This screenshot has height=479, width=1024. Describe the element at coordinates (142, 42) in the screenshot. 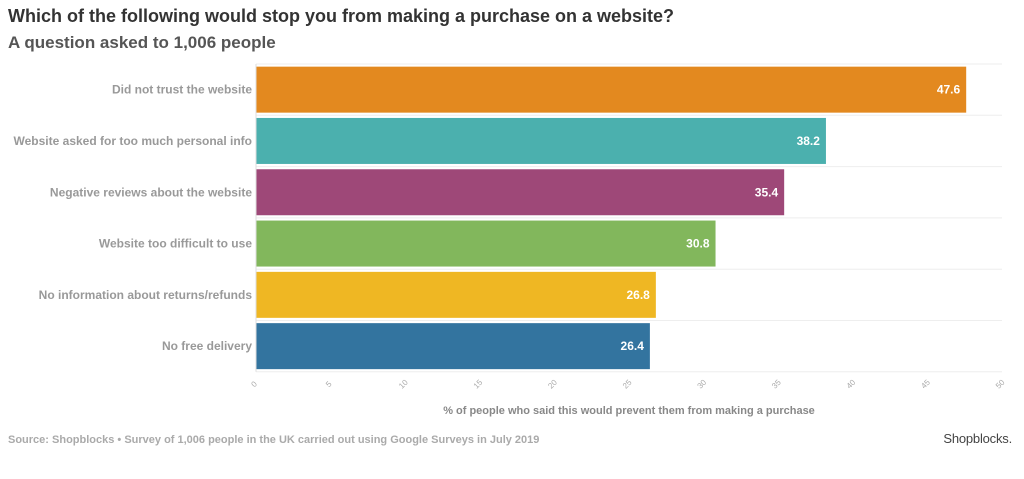

I see `chart-subtitle: A question asked to 1,006 people` at that location.